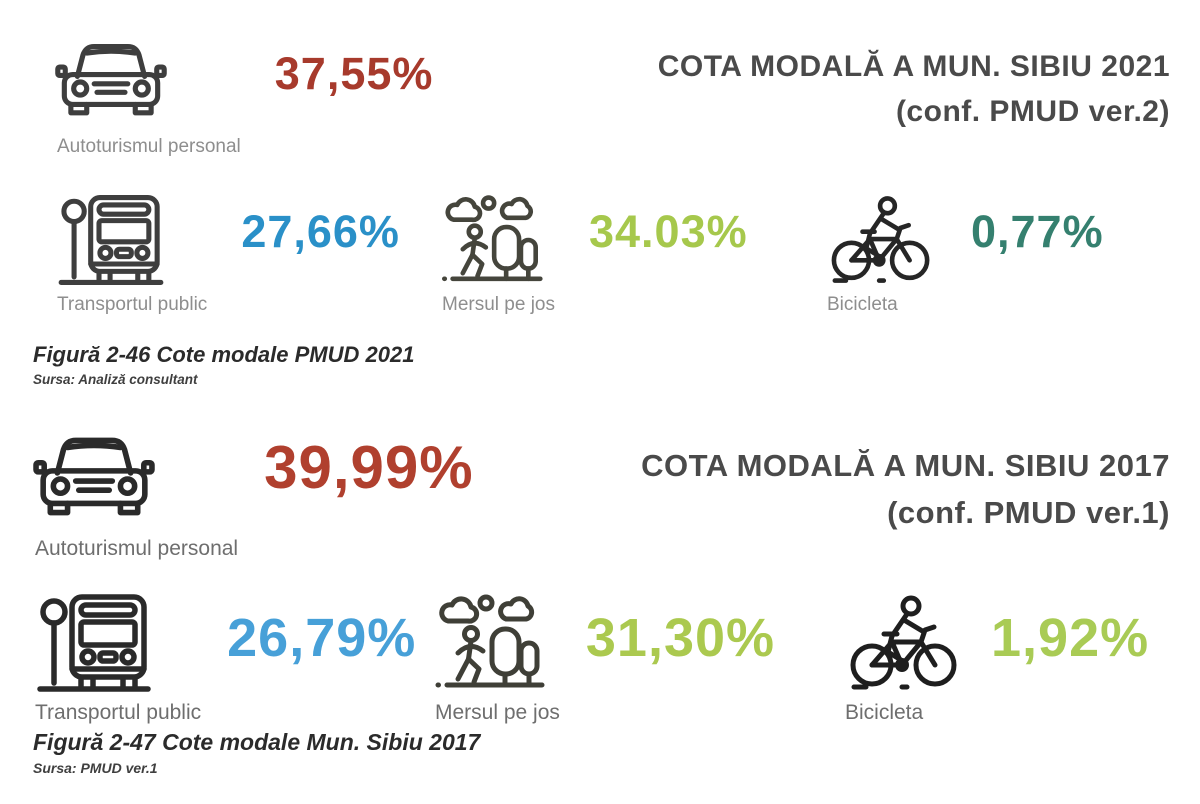 The width and height of the screenshot is (1200, 804). What do you see at coordinates (95, 768) in the screenshot?
I see `figure-source-2017: Sursa: PMUD ver.1` at bounding box center [95, 768].